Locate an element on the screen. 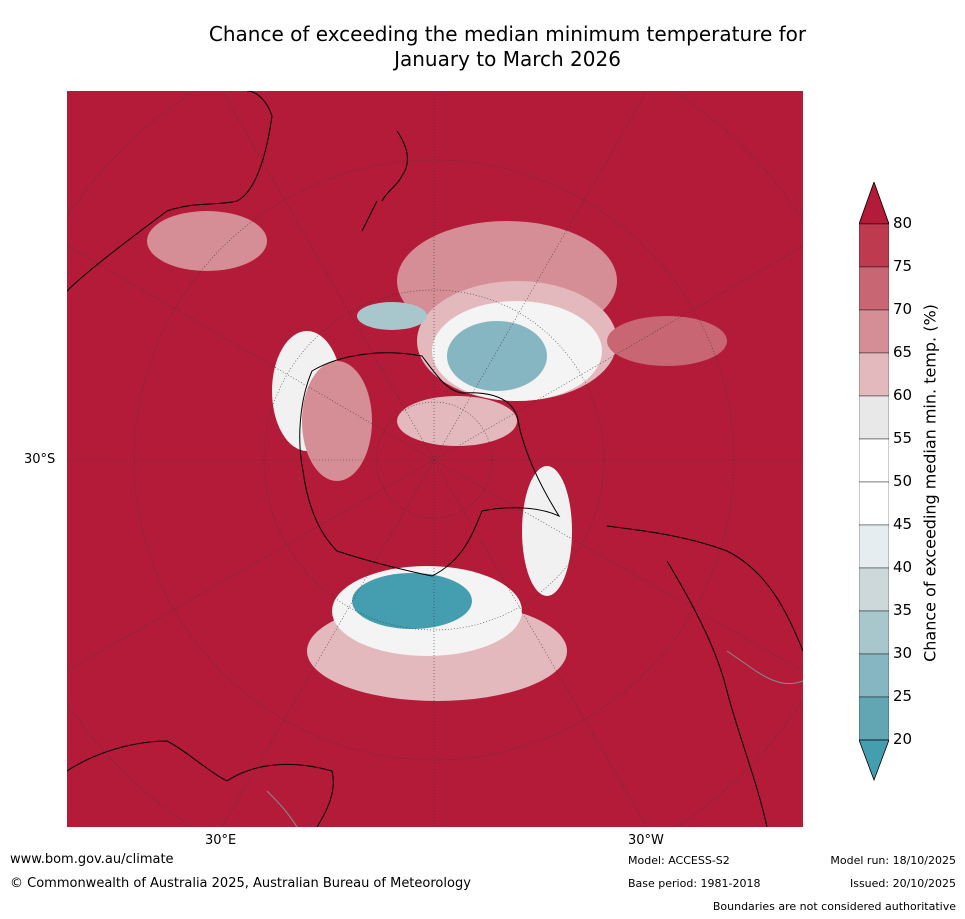 Image resolution: width=965 pixels, height=919 pixels. tick-20: 20 is located at coordinates (903, 739).